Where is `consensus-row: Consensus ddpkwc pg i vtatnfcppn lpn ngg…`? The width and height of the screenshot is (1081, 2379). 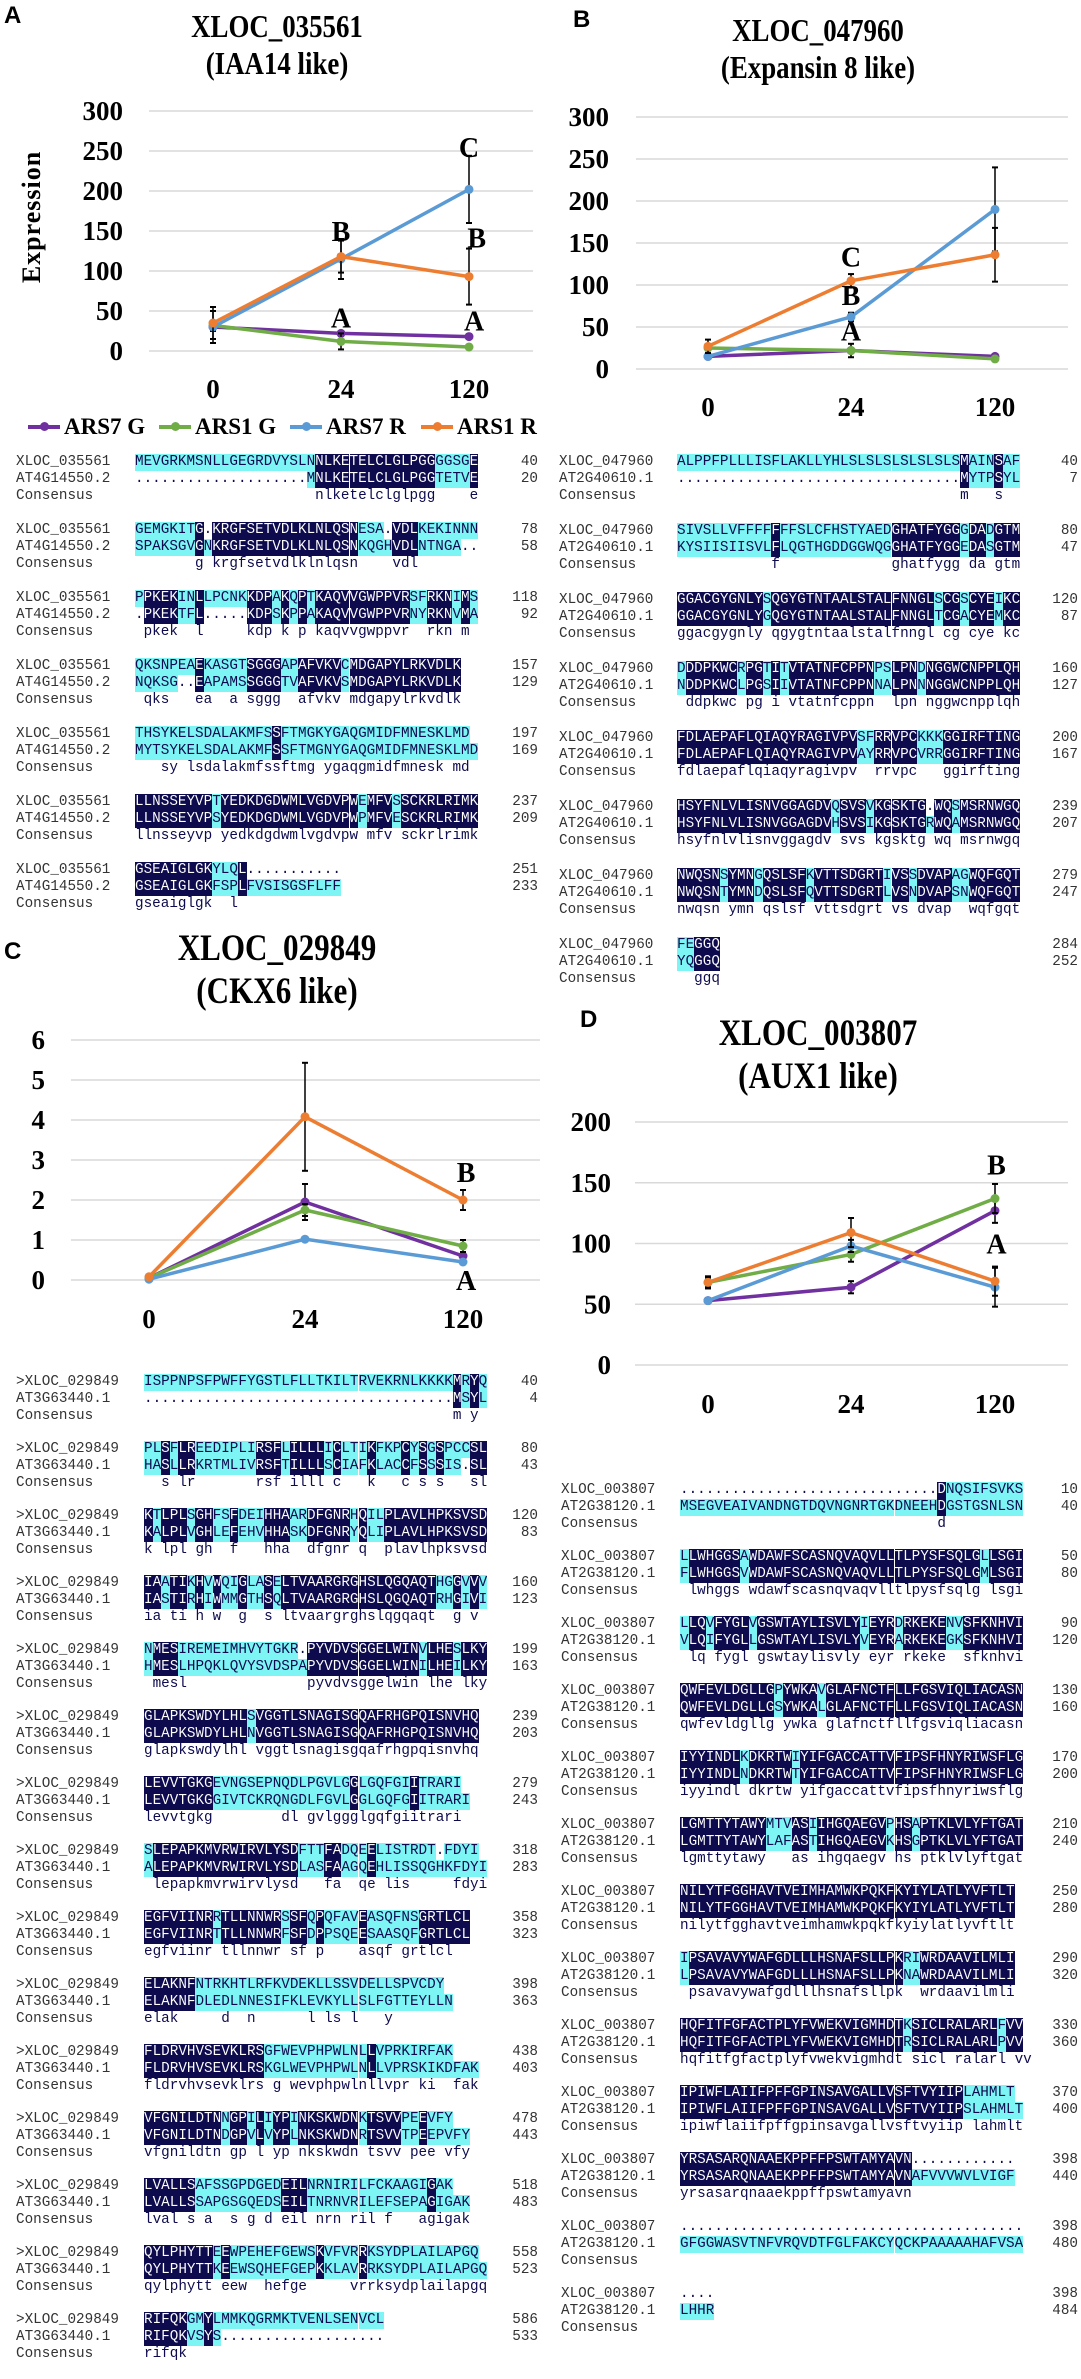
consensus-row: Consensus ddpkwc pg i vtatnfcppn lpn ngg… is located at coordinates (818, 703).